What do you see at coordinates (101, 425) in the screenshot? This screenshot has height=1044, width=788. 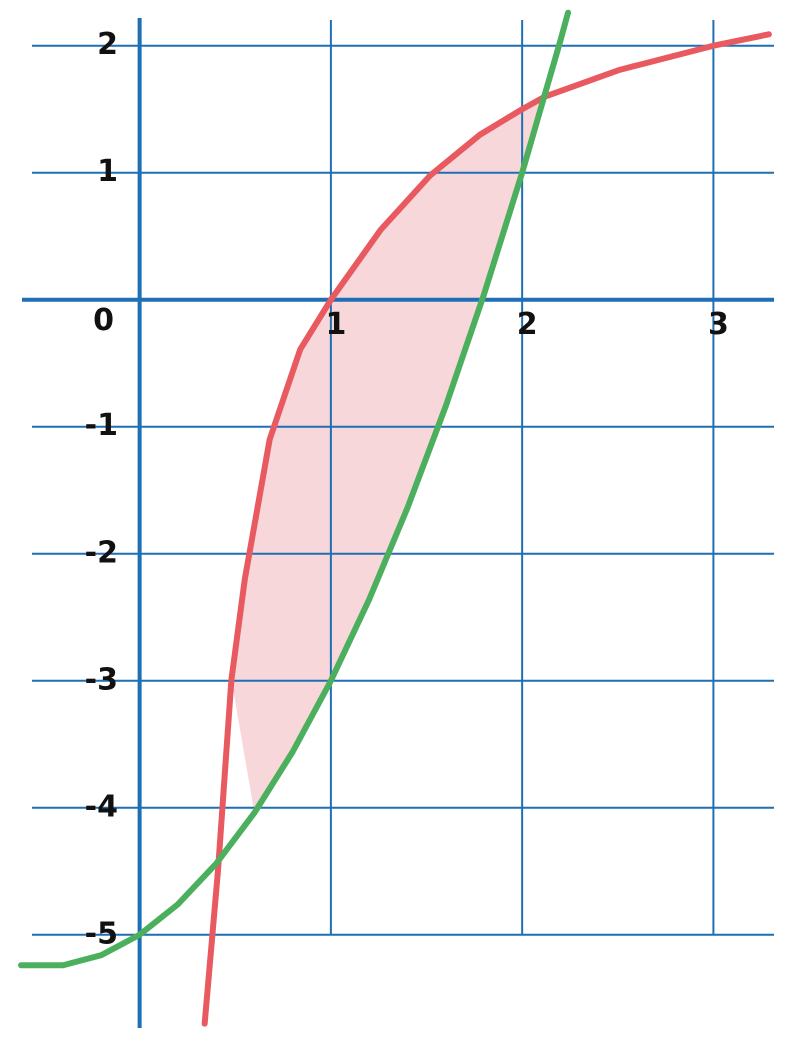 I see `y-tick-label: -1` at bounding box center [101, 425].